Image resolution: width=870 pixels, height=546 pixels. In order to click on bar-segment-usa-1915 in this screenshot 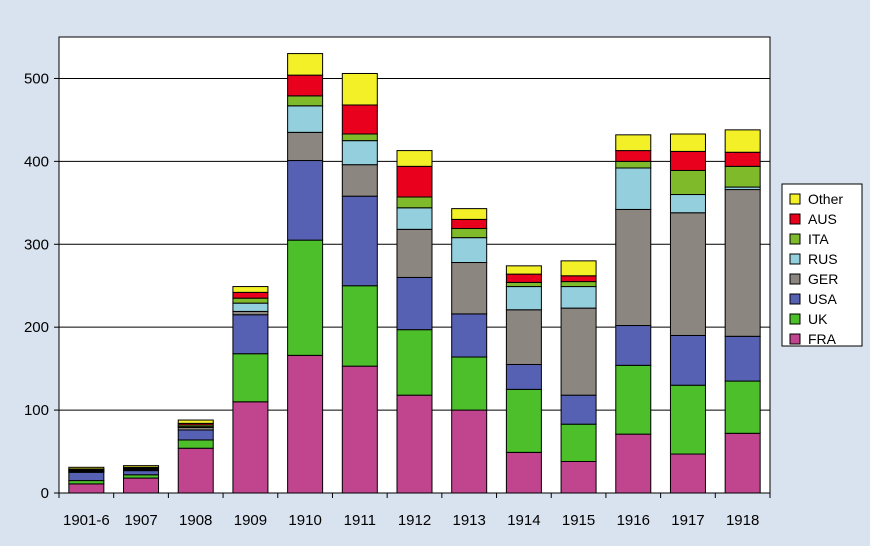, I will do `click(578, 409)`.